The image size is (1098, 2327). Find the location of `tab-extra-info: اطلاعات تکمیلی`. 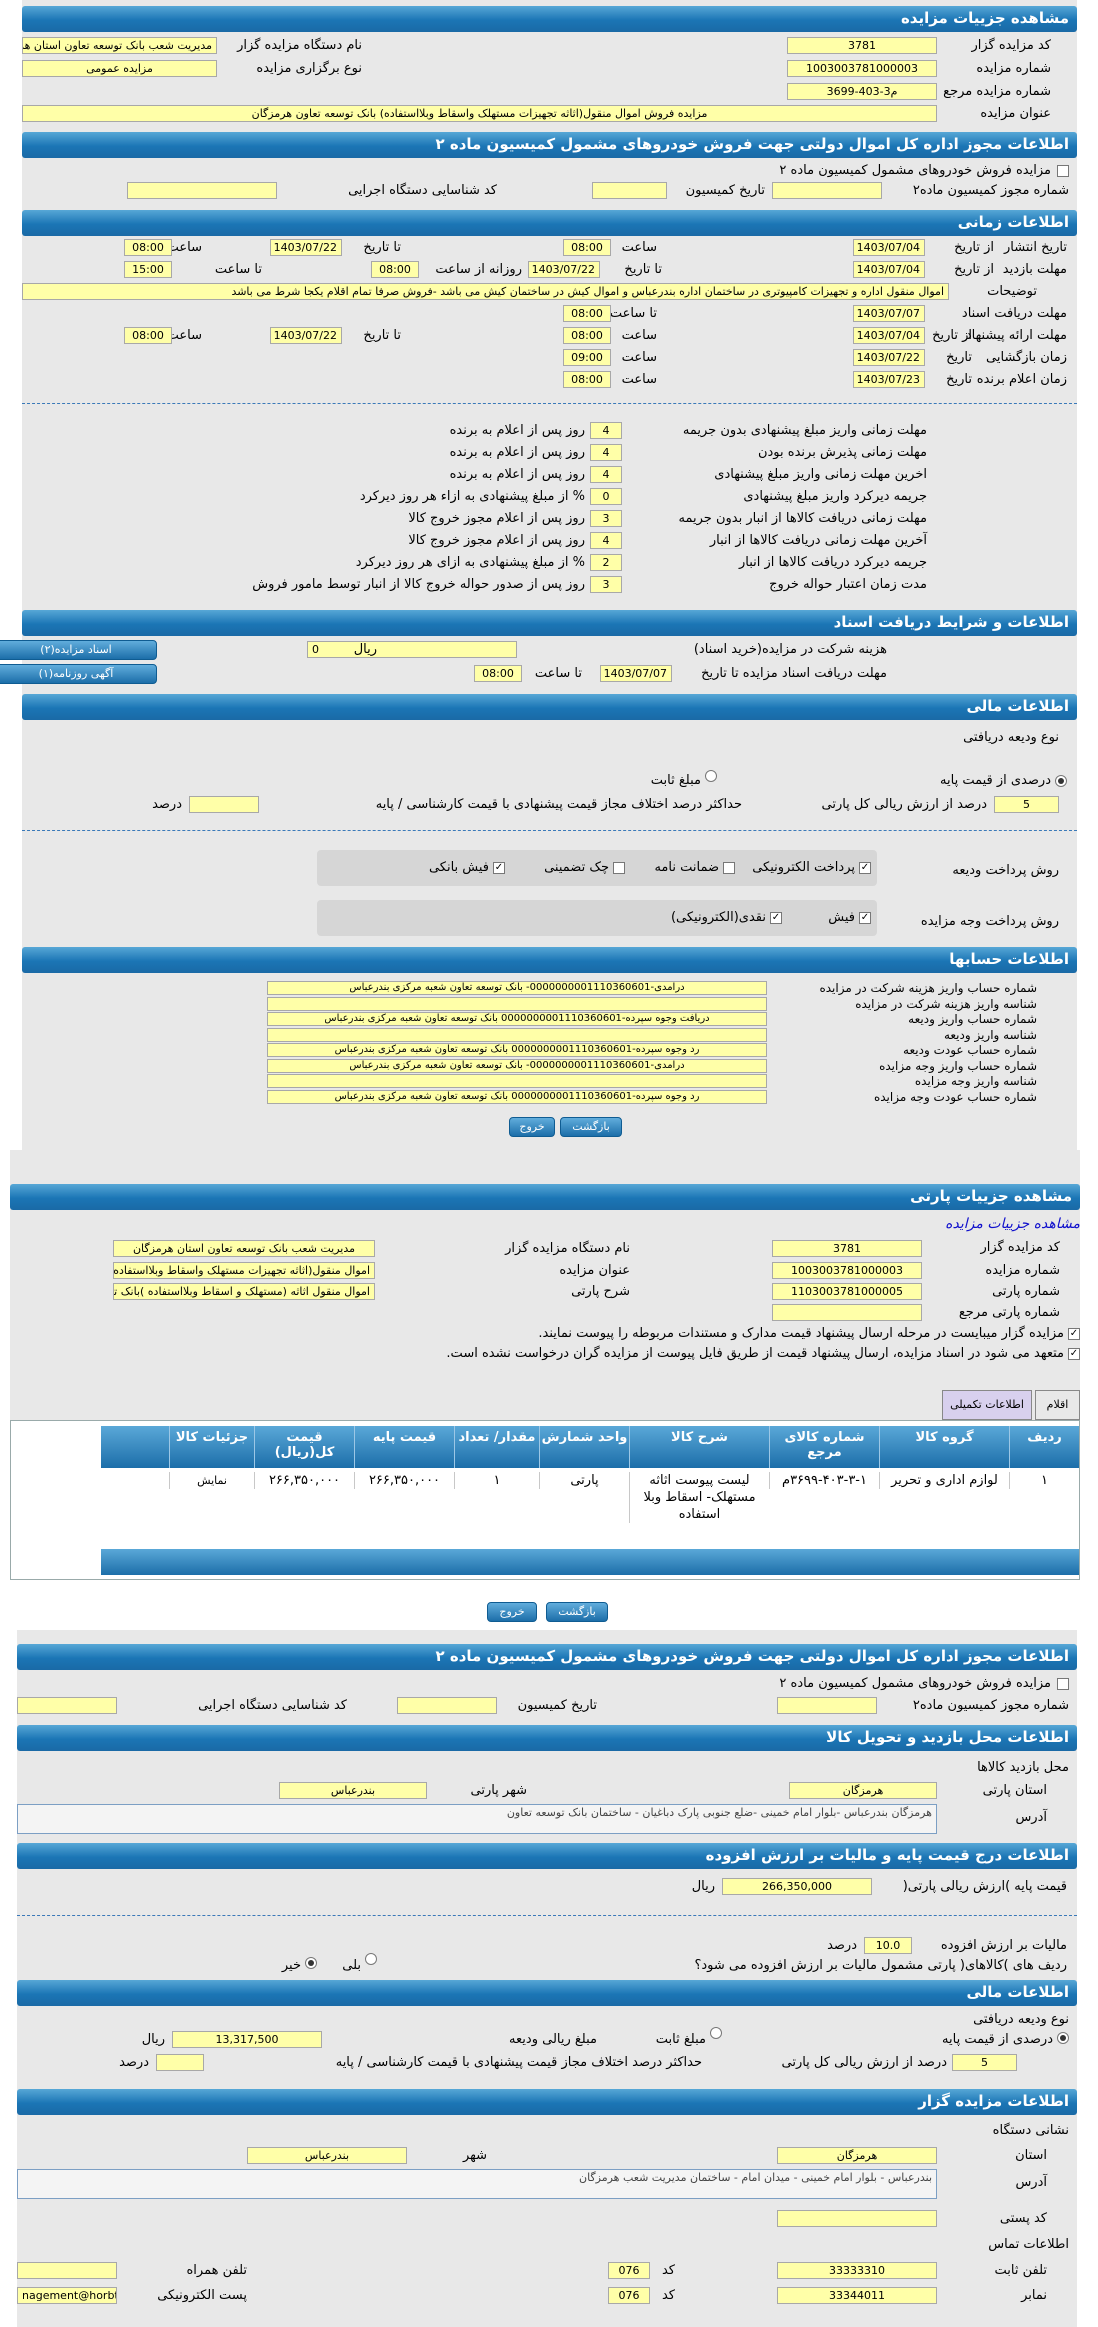

tab-extra-info: اطلاعات تکمیلی is located at coordinates (987, 1405).